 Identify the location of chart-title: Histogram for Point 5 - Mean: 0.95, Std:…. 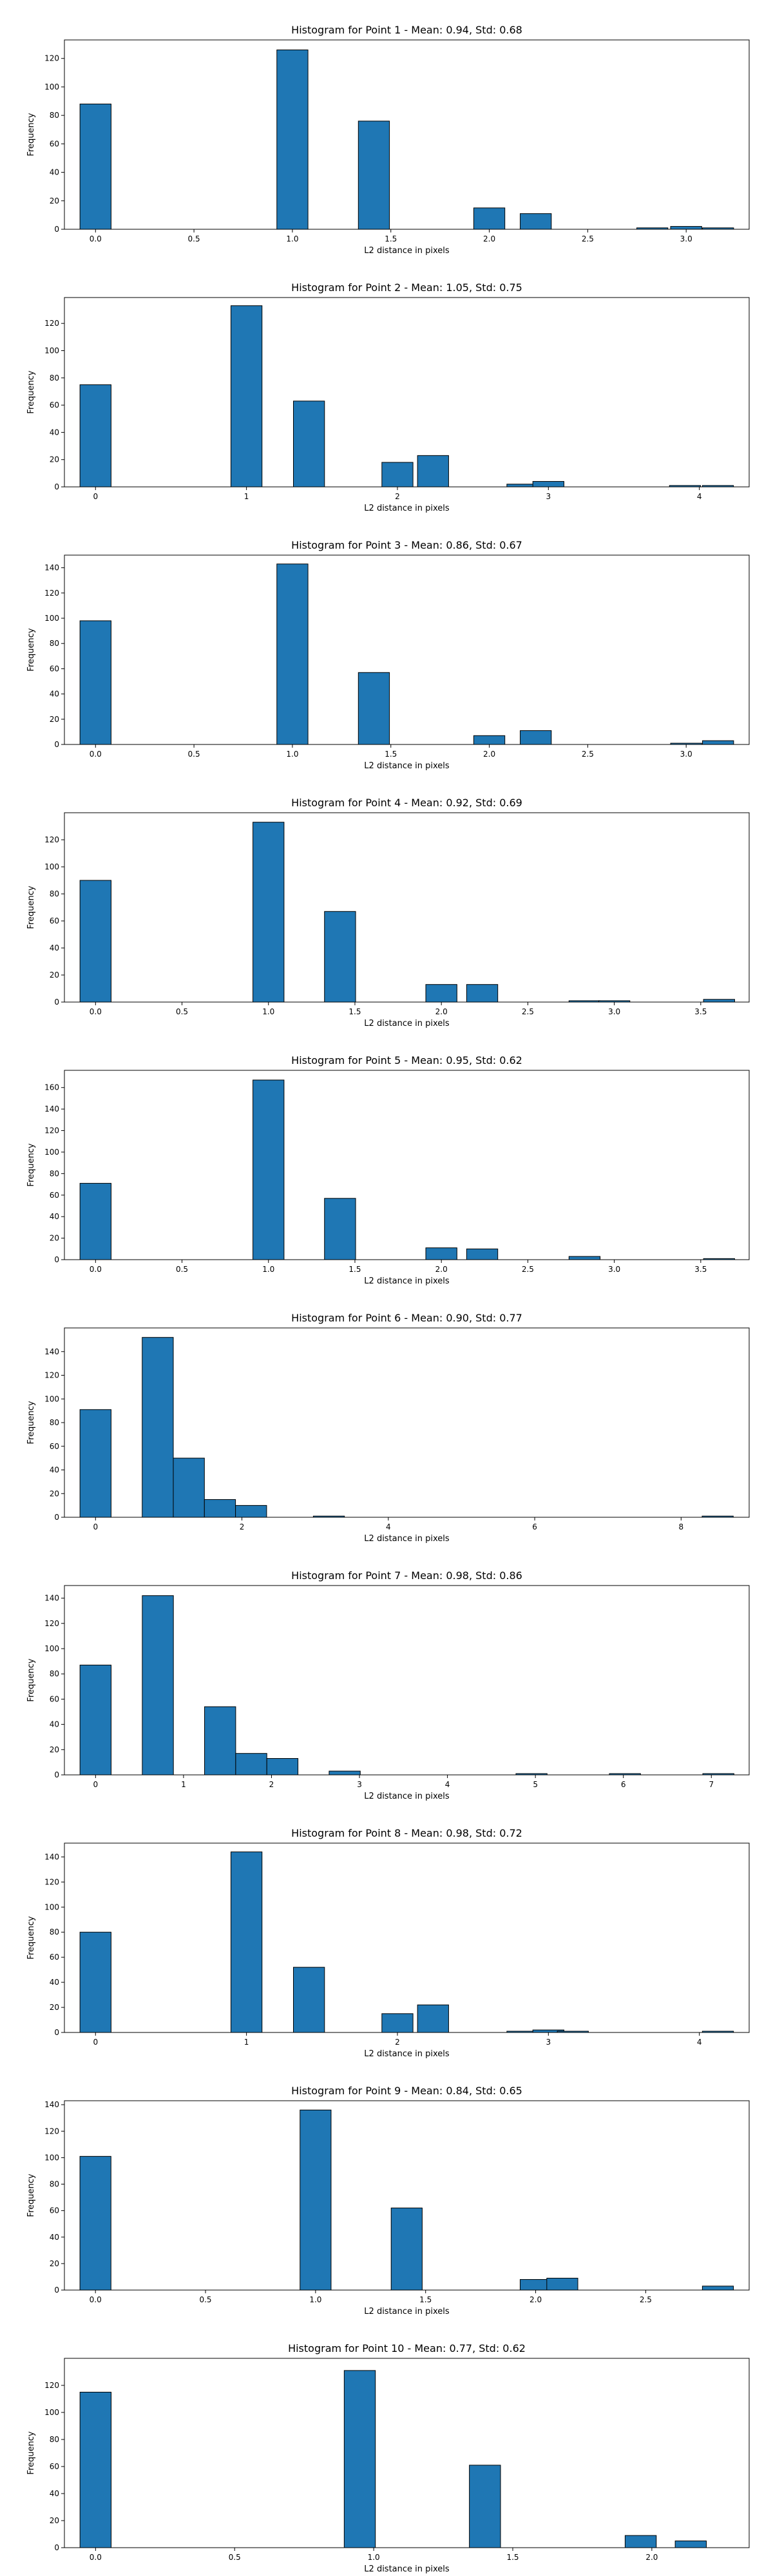
(406, 1060).